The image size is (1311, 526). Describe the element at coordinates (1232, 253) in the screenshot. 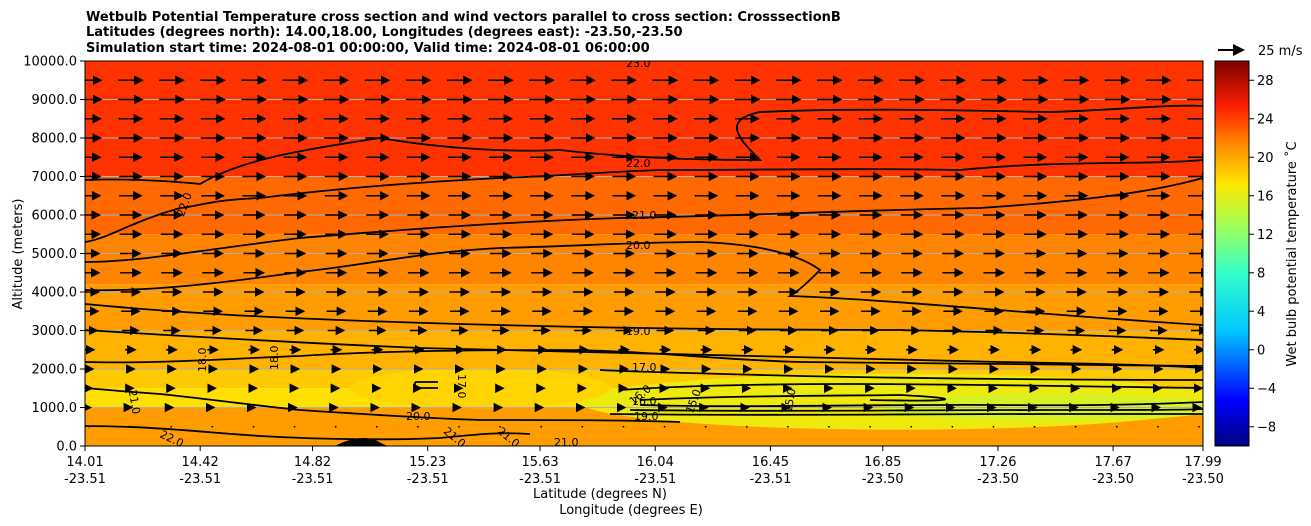

I see `colorbar-gradient` at that location.